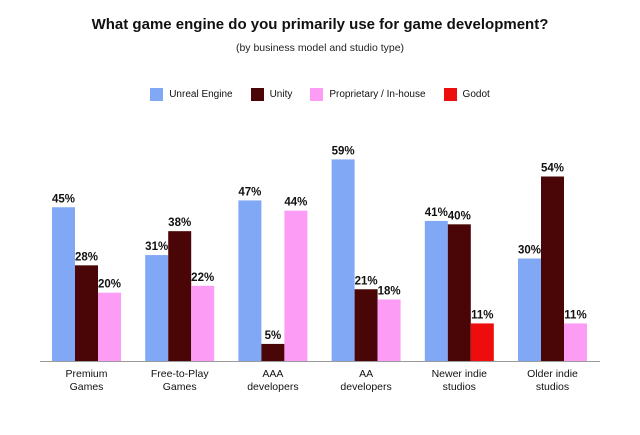 The width and height of the screenshot is (640, 435). I want to click on bar-premium-games-unity, so click(86, 313).